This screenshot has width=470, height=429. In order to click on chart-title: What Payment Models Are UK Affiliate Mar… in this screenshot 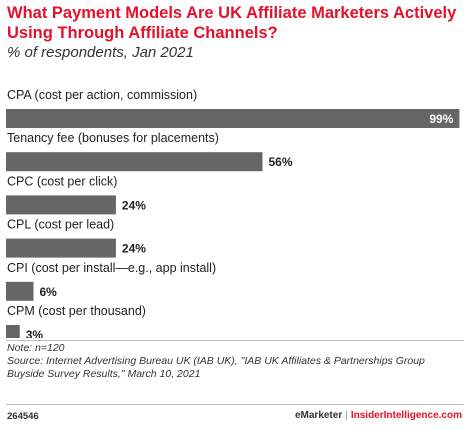, I will do `click(232, 23)`.